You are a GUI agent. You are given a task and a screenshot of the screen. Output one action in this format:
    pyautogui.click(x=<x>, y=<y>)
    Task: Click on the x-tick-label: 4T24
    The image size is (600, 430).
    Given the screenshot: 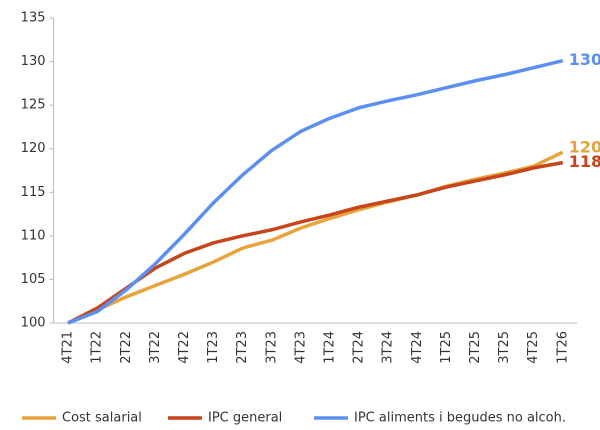 What is the action you would take?
    pyautogui.click(x=417, y=347)
    